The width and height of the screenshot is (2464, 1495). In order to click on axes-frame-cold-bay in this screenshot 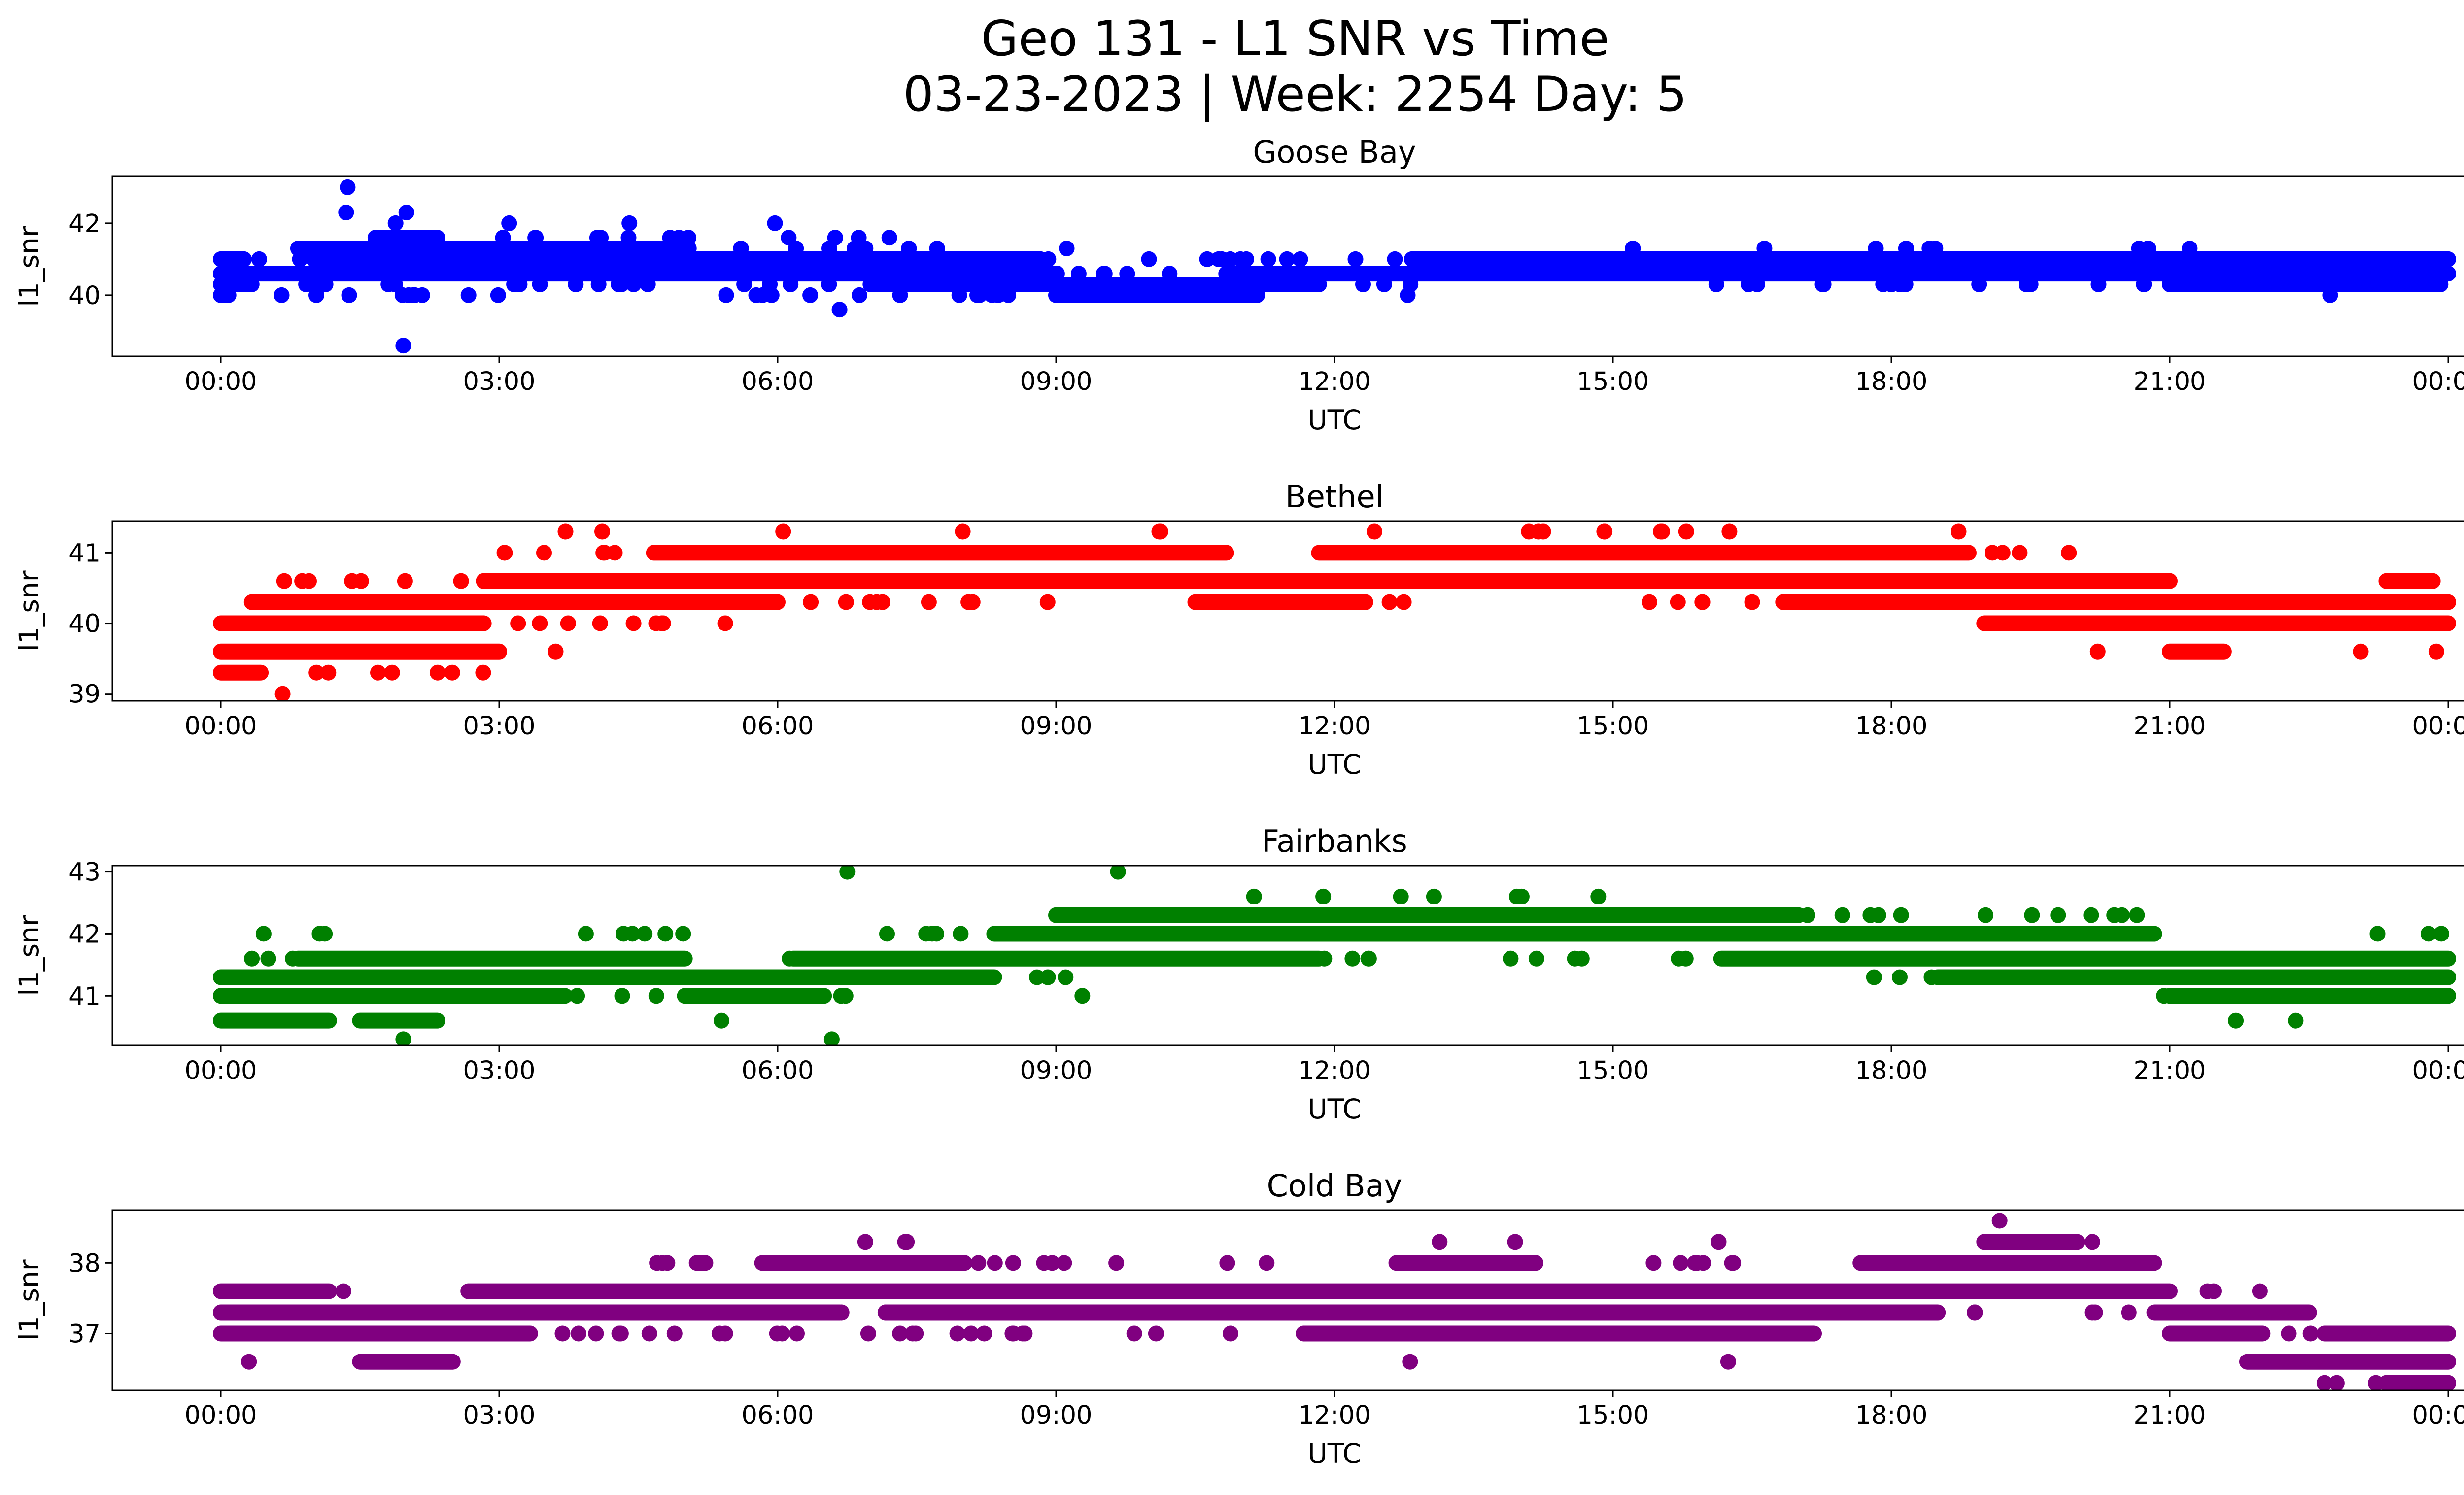, I will do `click(1287, 1300)`.